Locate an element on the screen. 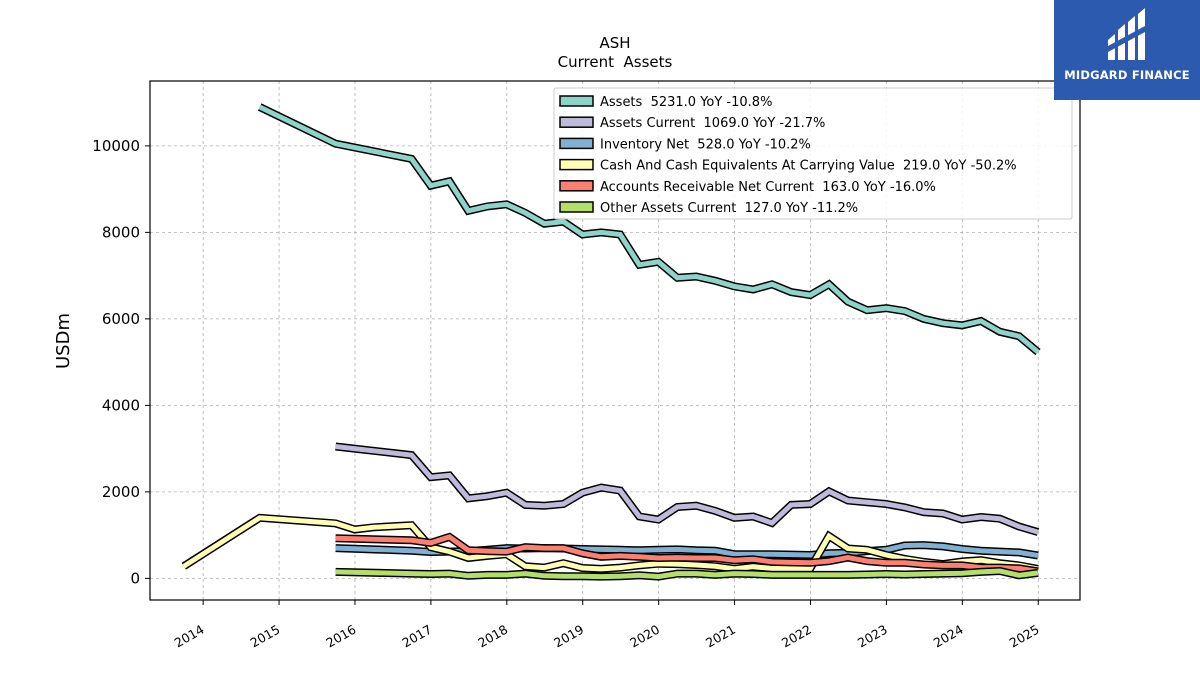  legend-item-3: Inventory Net 528.0 YoY -10.2% is located at coordinates (685, 144).